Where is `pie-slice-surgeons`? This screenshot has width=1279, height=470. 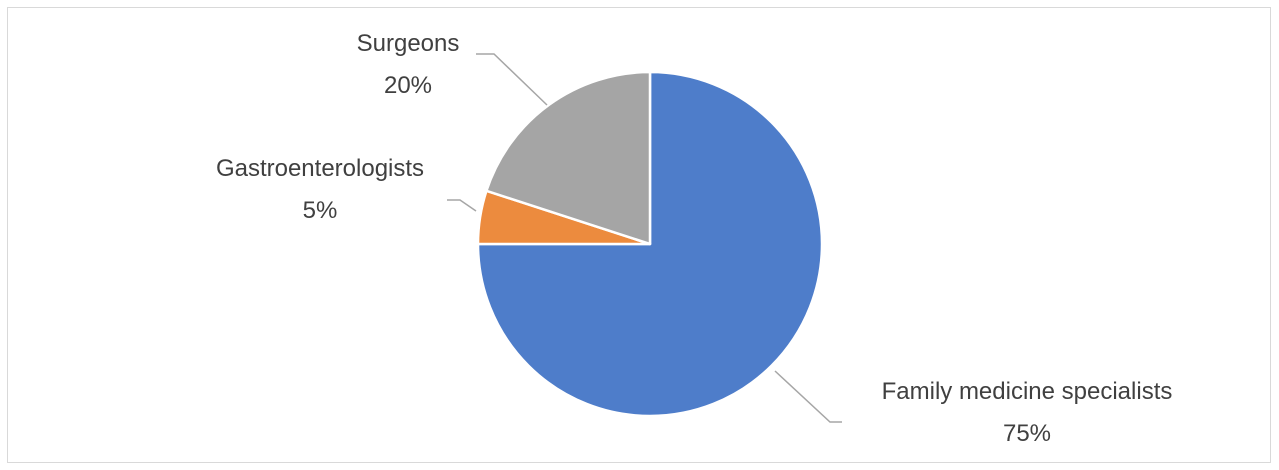 pie-slice-surgeons is located at coordinates (568, 158).